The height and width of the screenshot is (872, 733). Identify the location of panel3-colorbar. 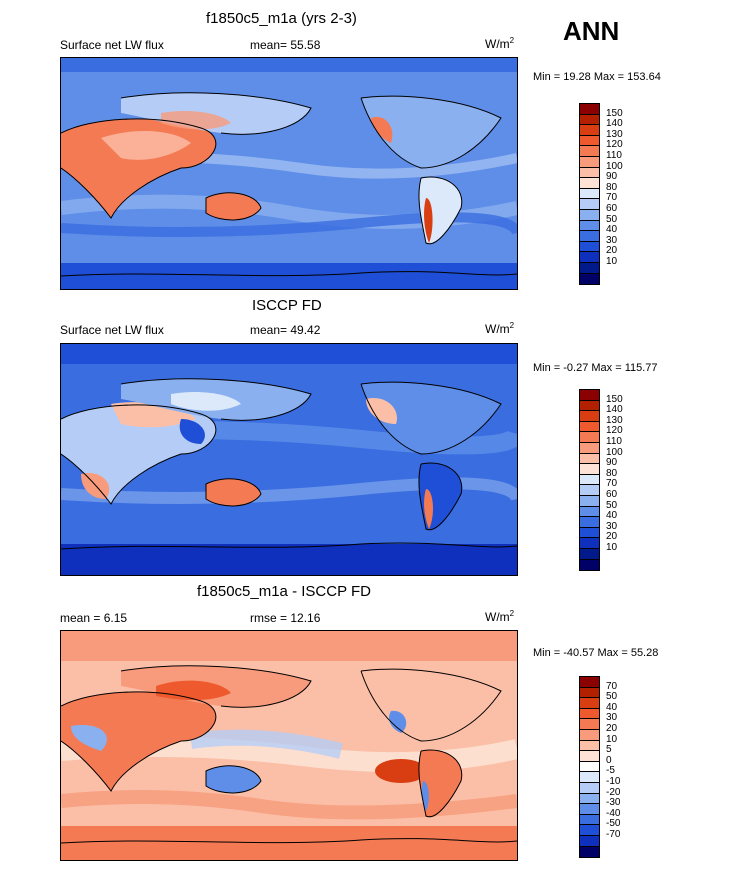
(589, 767).